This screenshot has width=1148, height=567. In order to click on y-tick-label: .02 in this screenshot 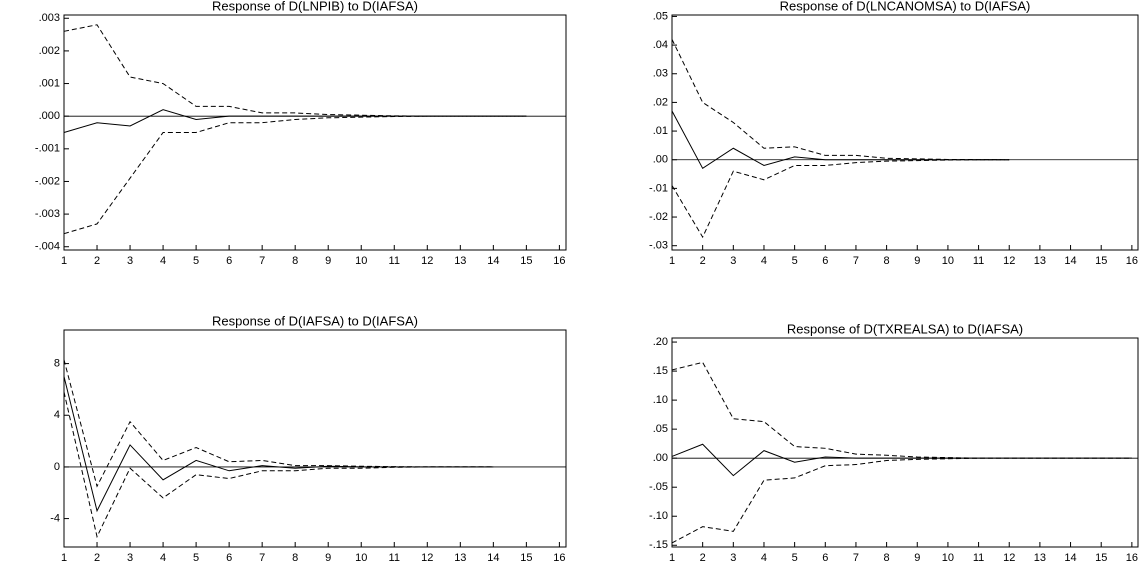, I will do `click(660, 102)`.